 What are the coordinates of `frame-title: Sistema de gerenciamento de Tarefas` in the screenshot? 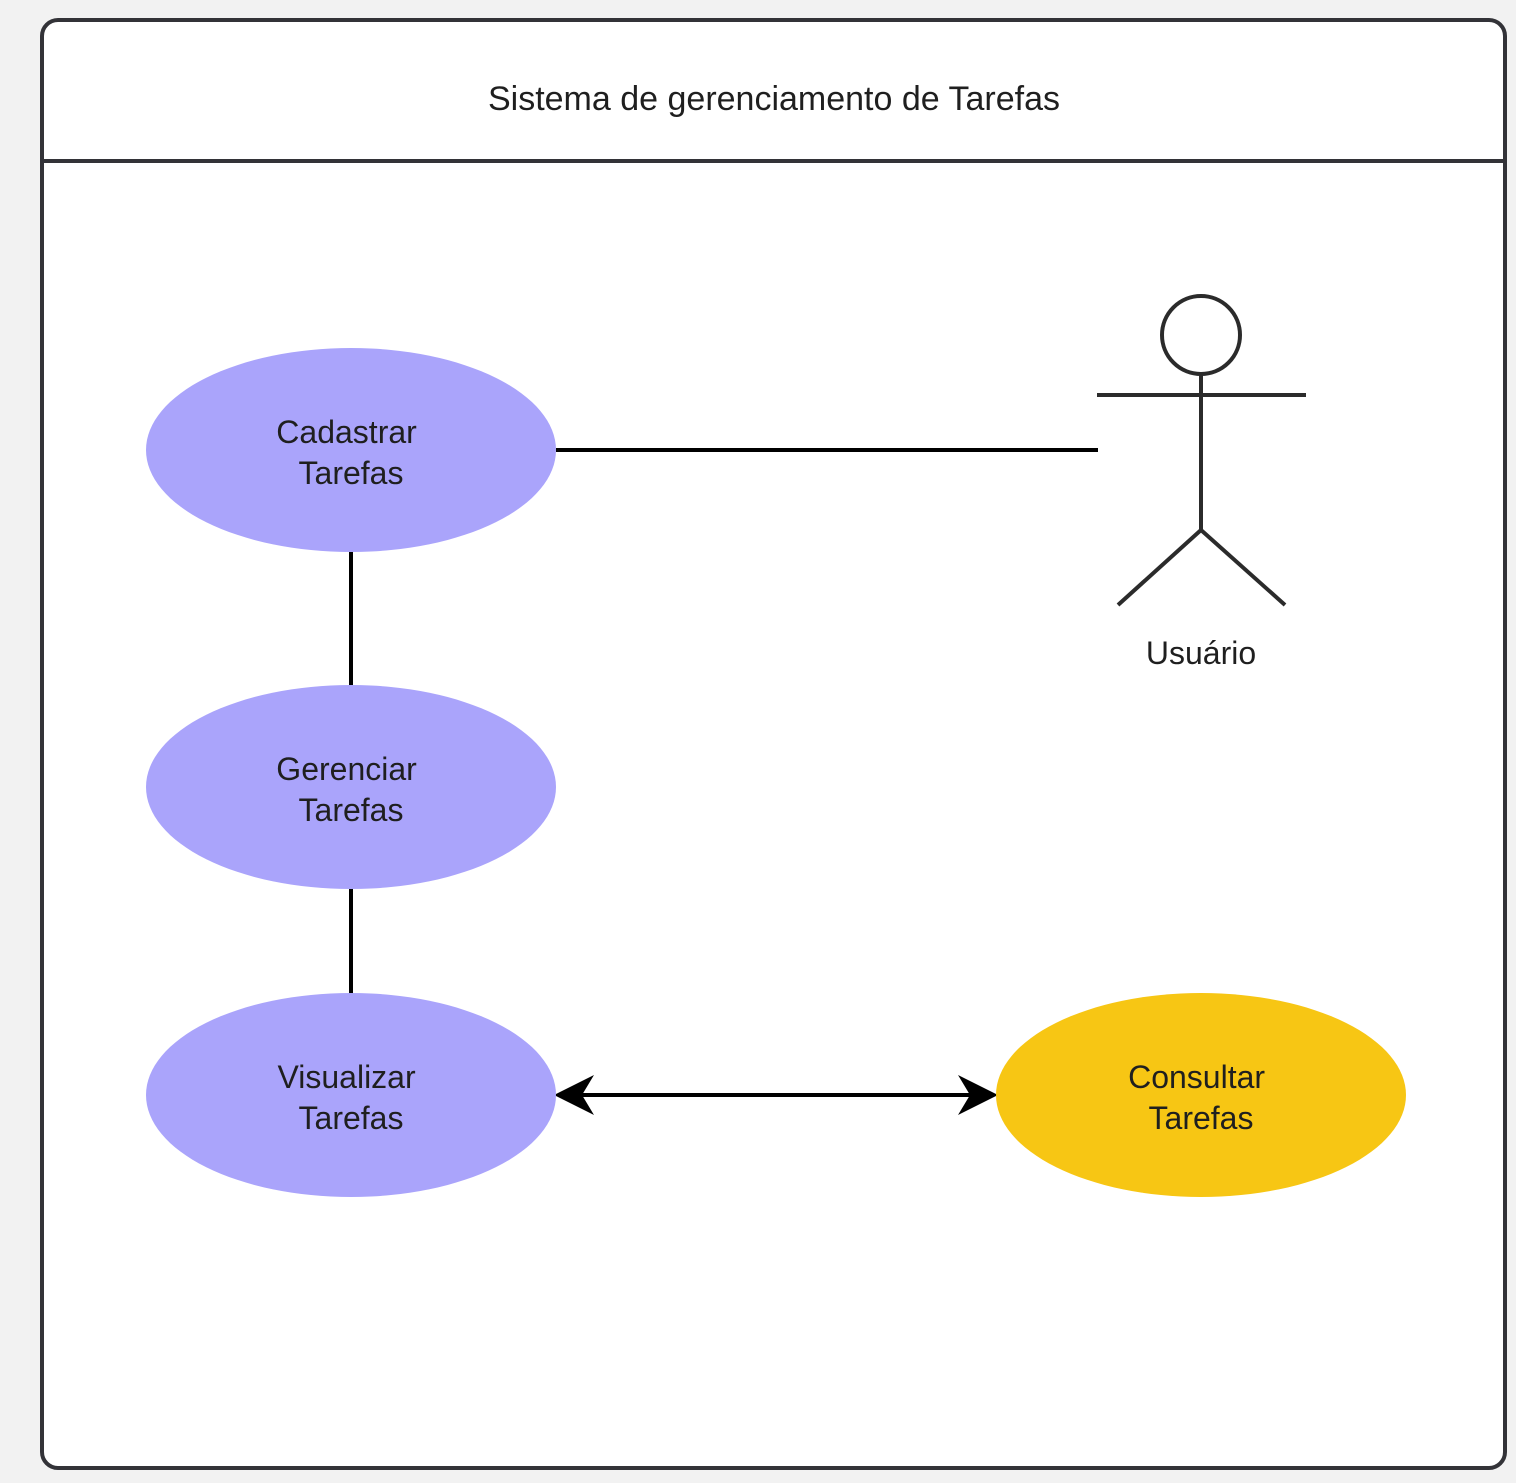 It's located at (774, 99).